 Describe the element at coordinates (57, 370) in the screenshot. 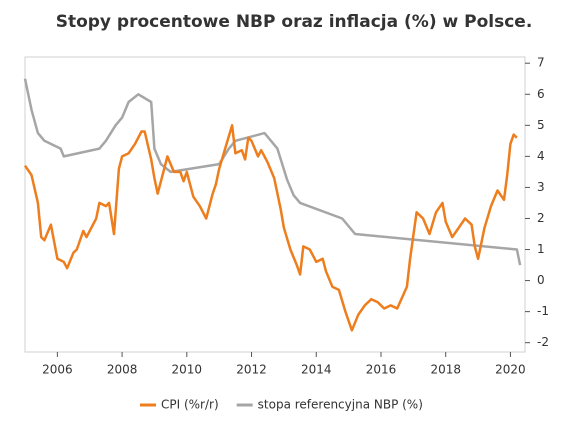

I see `x-tick-label: 2006` at that location.